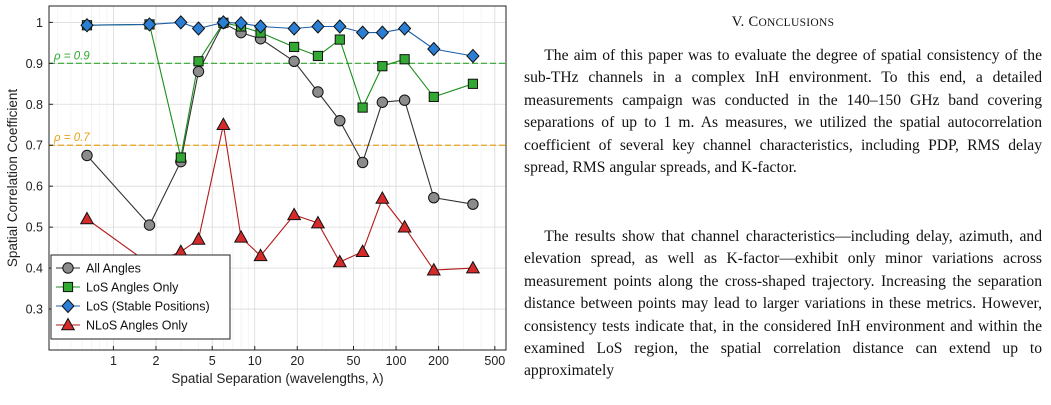 The width and height of the screenshot is (1051, 405). Describe the element at coordinates (255, 361) in the screenshot. I see `x-tick-label: 10` at that location.